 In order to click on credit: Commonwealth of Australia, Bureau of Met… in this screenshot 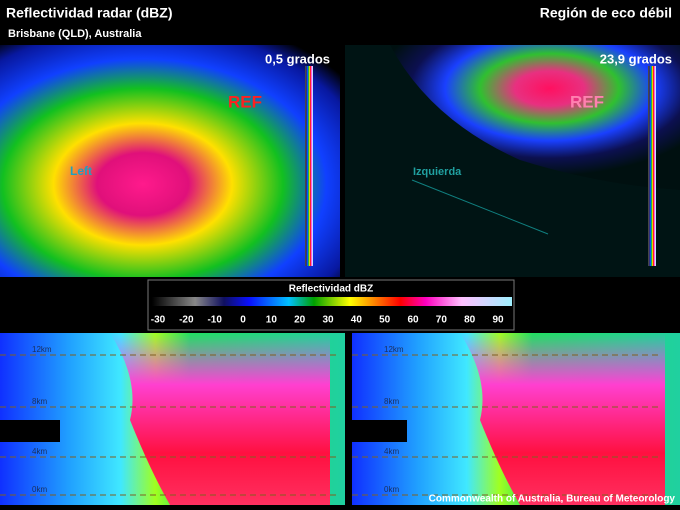, I will do `click(552, 499)`.